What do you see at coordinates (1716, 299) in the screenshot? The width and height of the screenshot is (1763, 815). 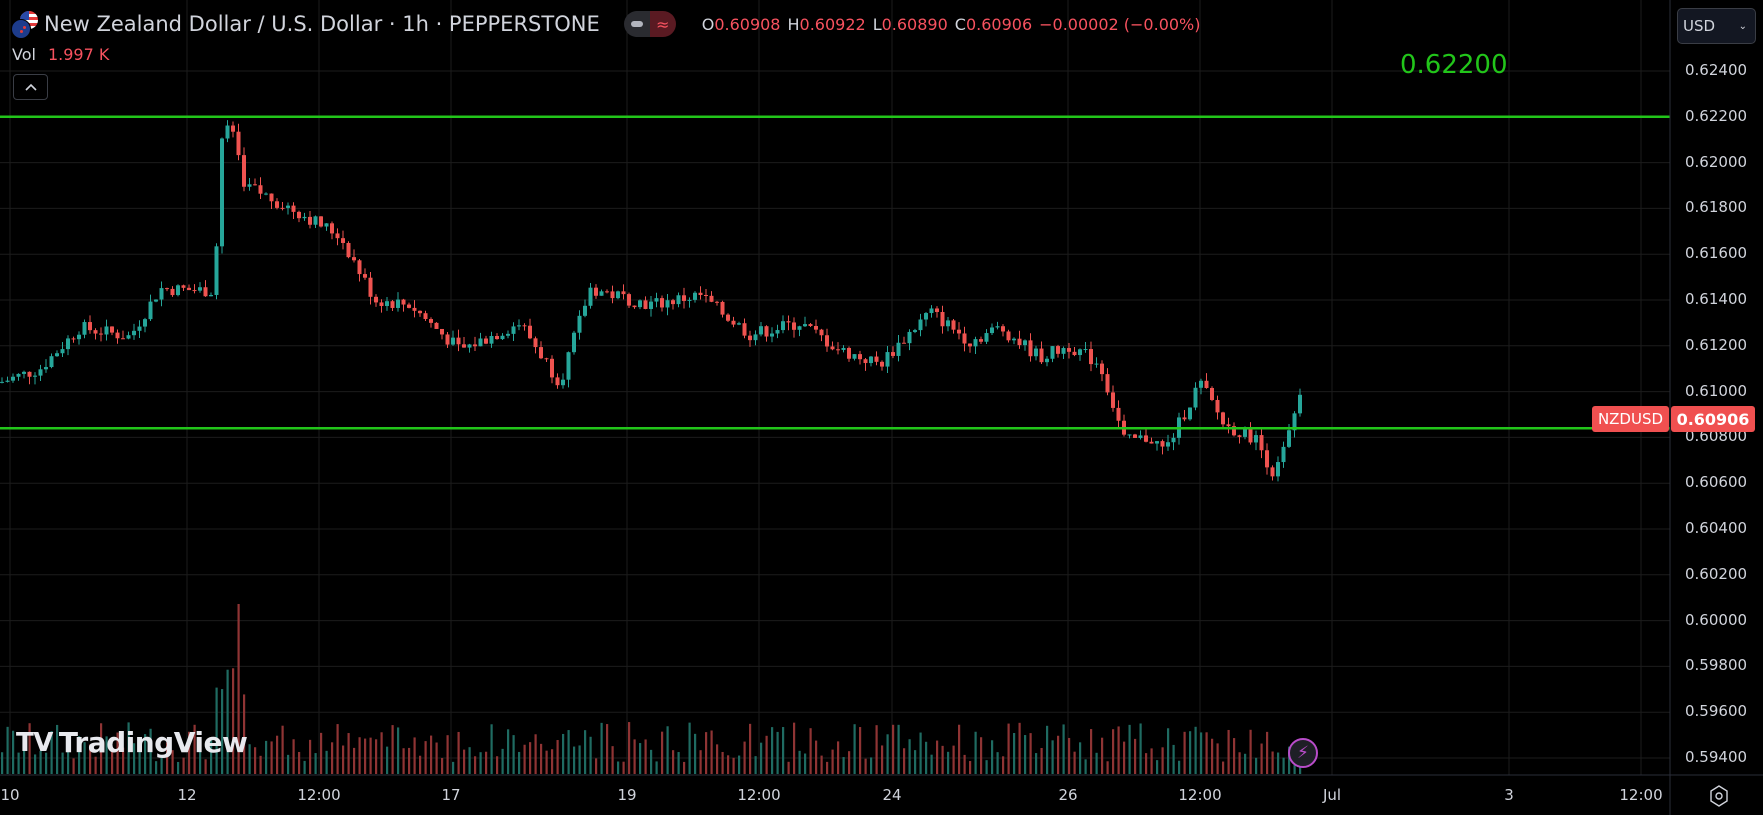 I see `price-axis-label: 0.61400` at bounding box center [1716, 299].